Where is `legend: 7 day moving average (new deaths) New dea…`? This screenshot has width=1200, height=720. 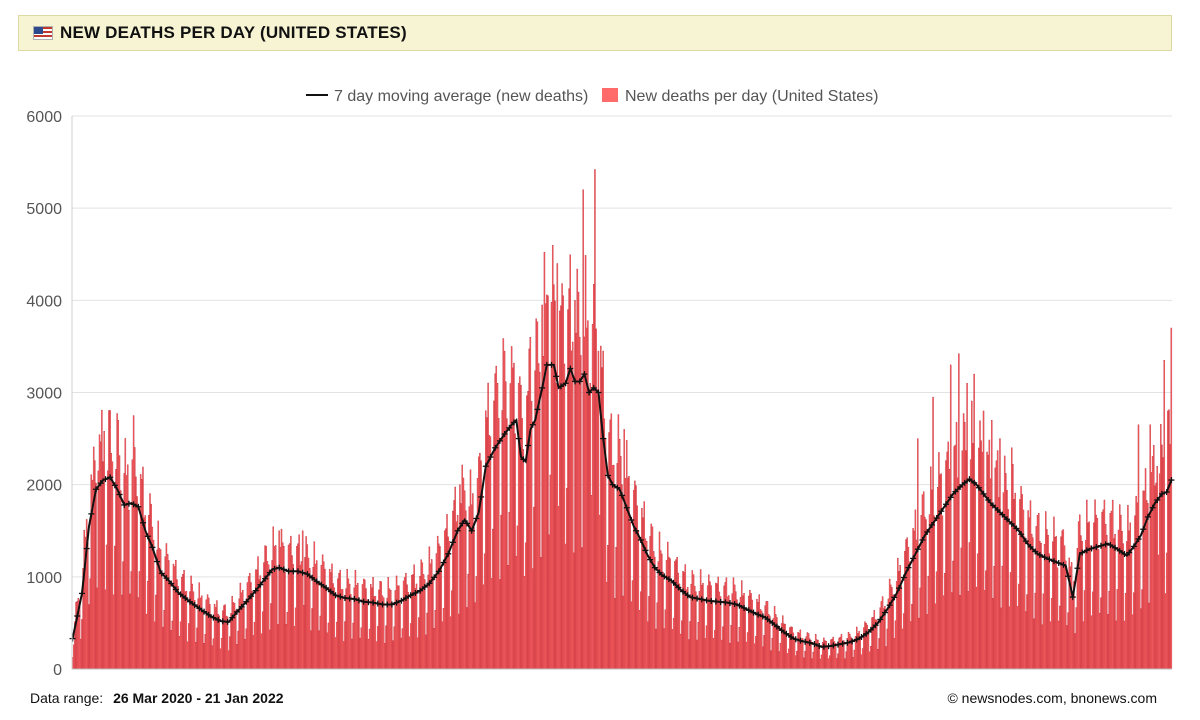
legend: 7 day moving average (new deaths) New dea… is located at coordinates (592, 96).